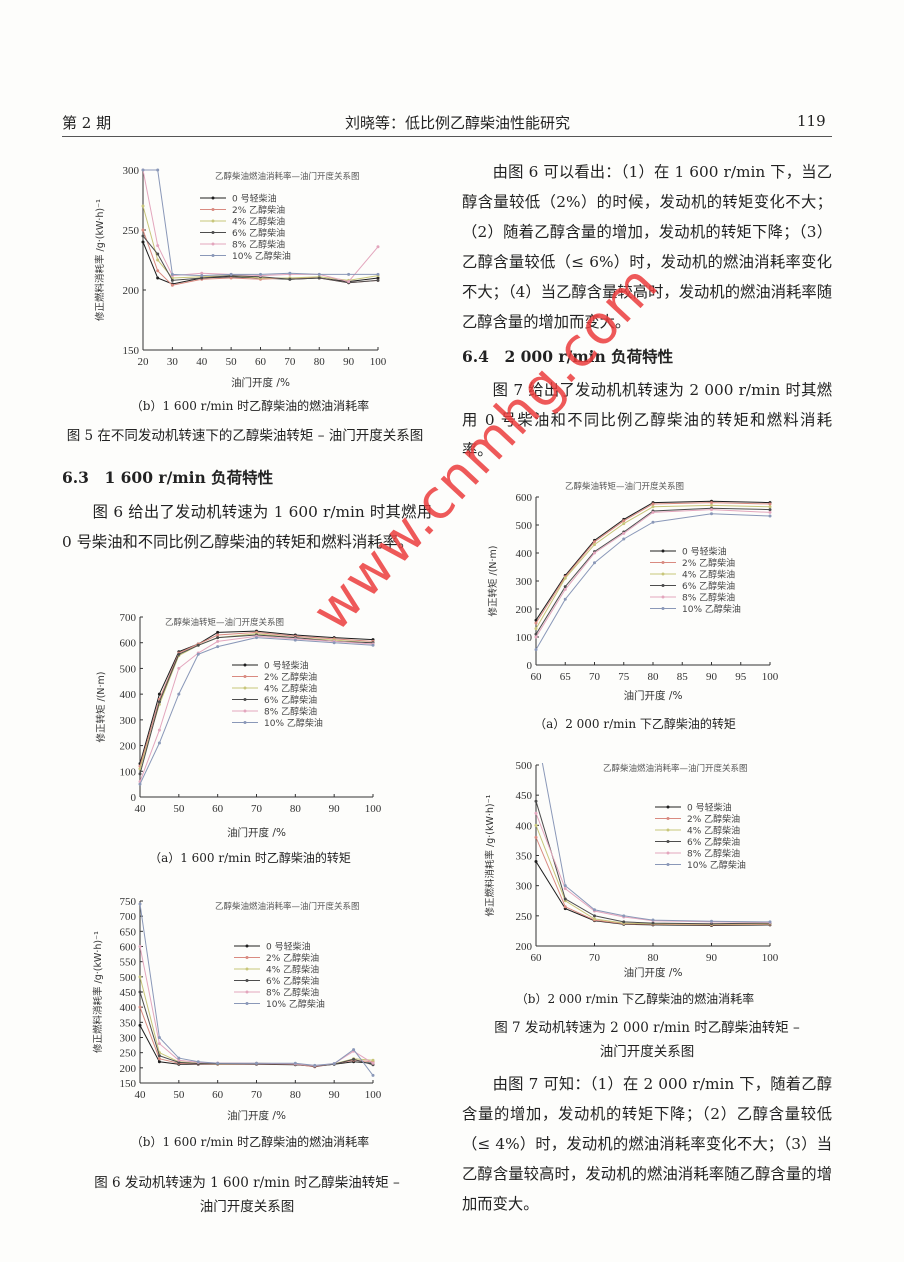 This screenshot has width=904, height=1262. What do you see at coordinates (257, 809) in the screenshot?
I see `fig6a-x-tick-label: 70` at bounding box center [257, 809].